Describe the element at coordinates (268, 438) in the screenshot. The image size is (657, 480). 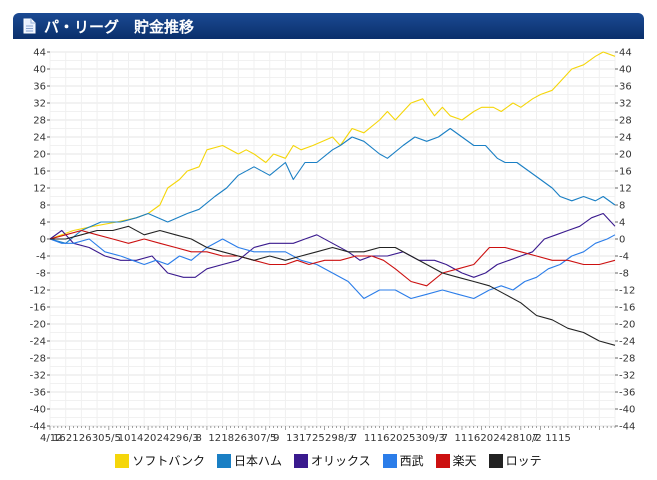
I see `x-tick-label: 7/5` at that location.